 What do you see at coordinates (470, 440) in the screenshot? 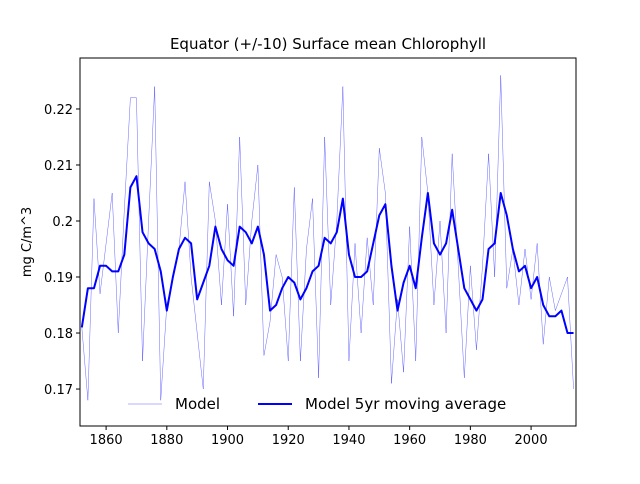
I see `x-tick-label: 1980` at bounding box center [470, 440].